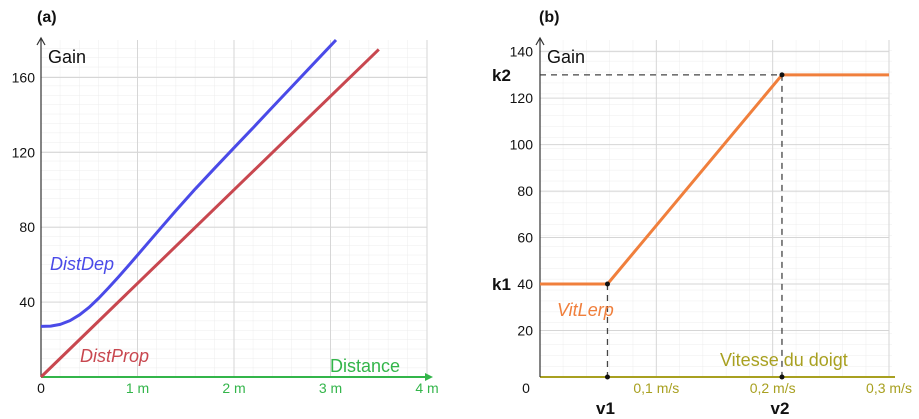 This screenshot has height=419, width=919. I want to click on marker-label-k1: k1, so click(501, 284).